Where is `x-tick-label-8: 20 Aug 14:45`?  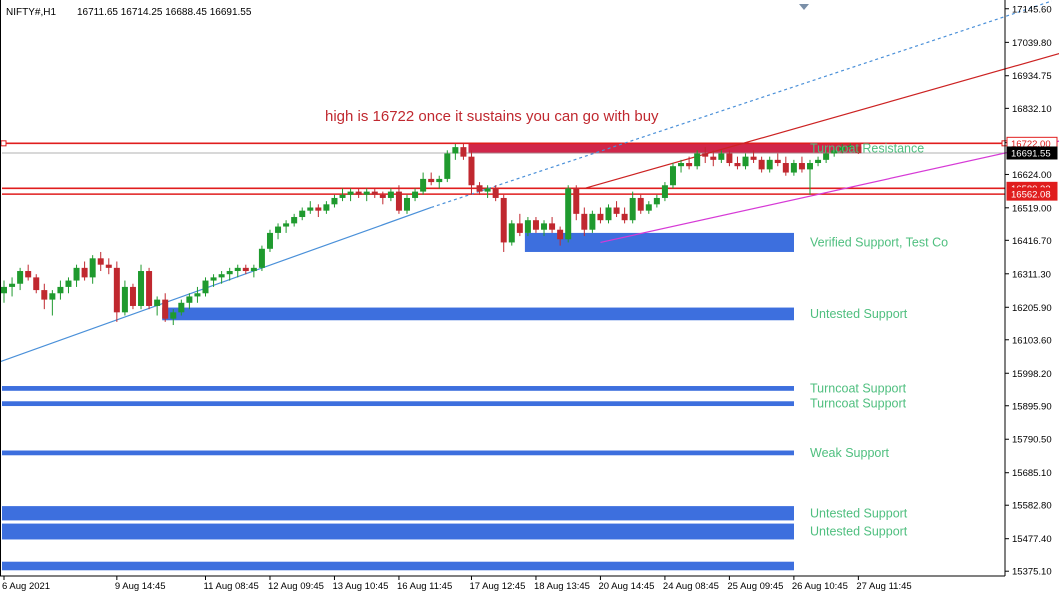
x-tick-label-8: 20 Aug 14:45 is located at coordinates (626, 586).